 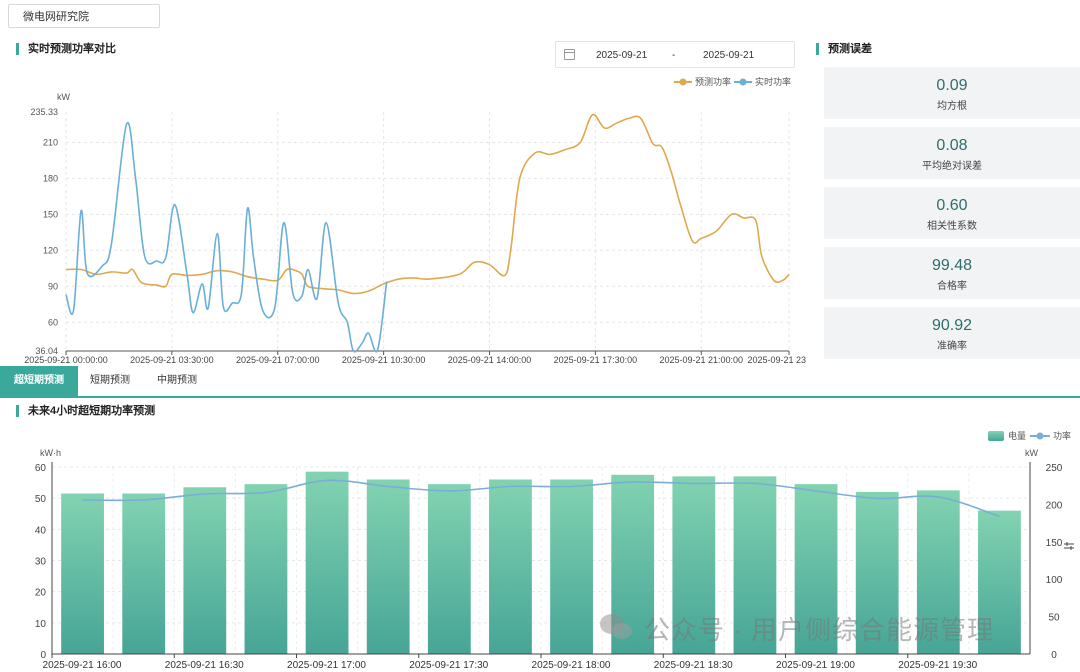 I want to click on y-tick-label: 120, so click(x=50, y=250).